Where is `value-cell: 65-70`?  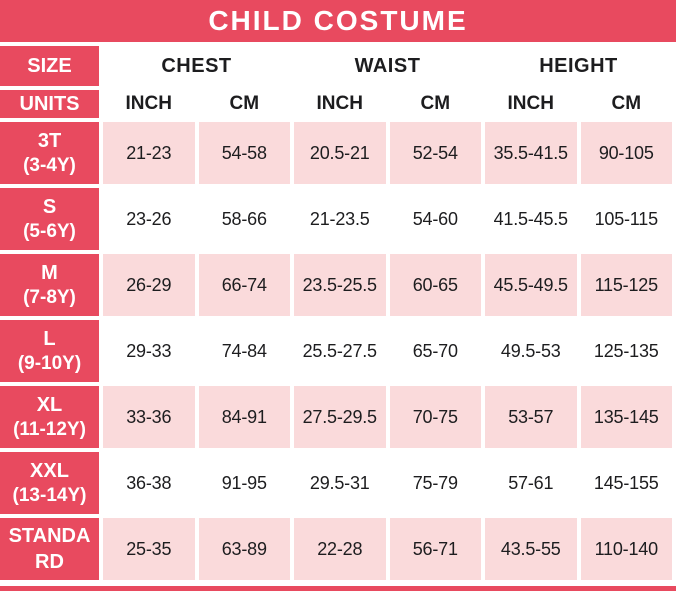
value-cell: 65-70 is located at coordinates (435, 351).